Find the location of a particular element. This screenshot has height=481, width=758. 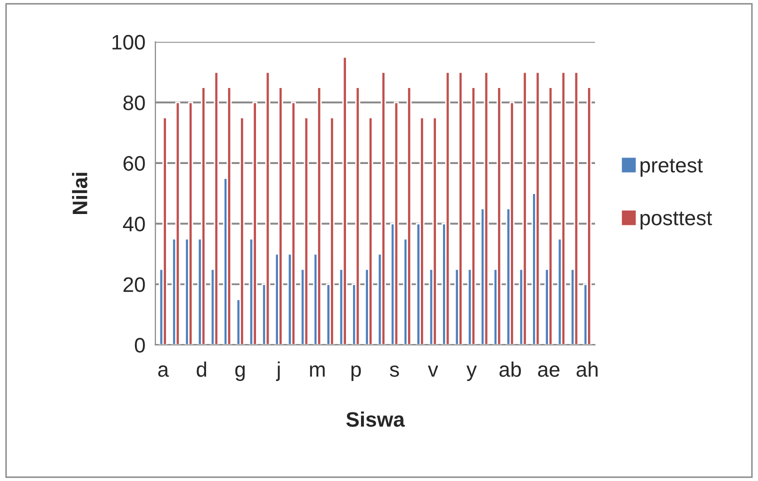

x-tick-label: g is located at coordinates (240, 373).